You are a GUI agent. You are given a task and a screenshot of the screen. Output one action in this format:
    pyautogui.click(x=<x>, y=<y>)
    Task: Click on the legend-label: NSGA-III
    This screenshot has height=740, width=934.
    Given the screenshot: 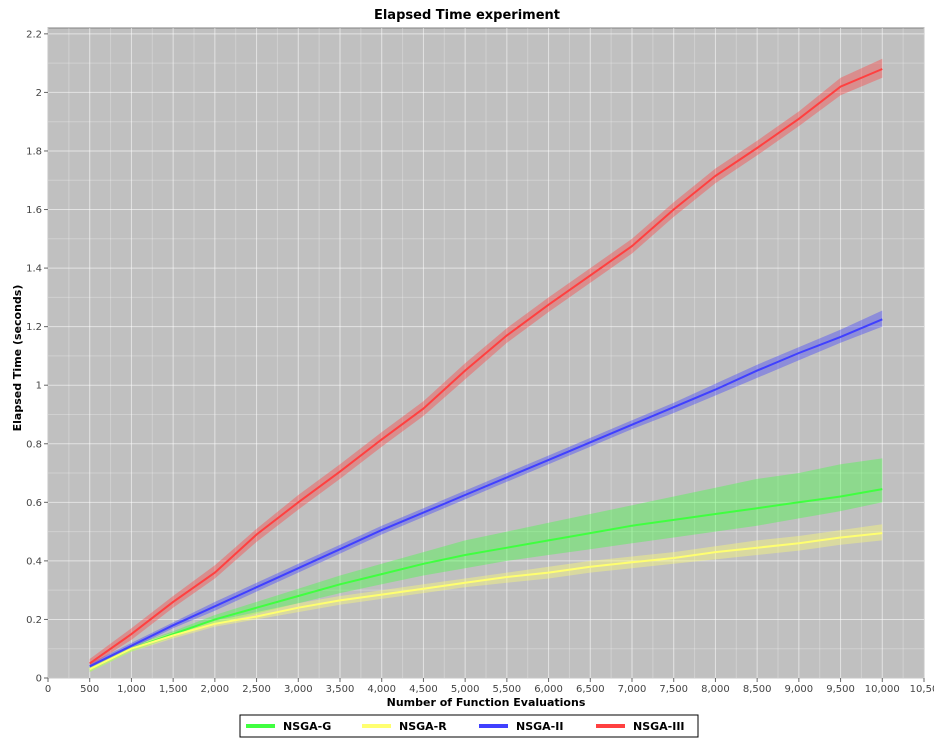 What is the action you would take?
    pyautogui.click(x=659, y=726)
    